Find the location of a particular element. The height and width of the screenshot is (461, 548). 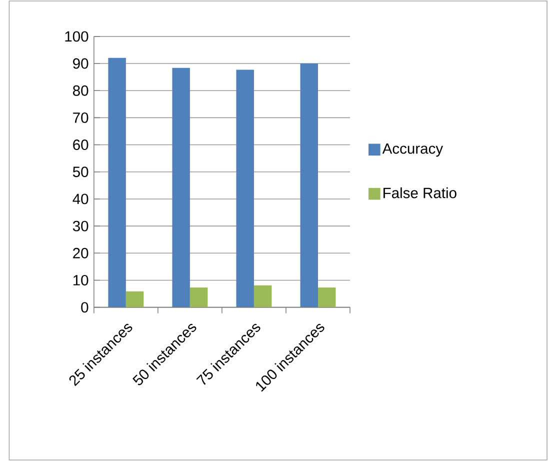

y-tick-label: 80 is located at coordinates (80, 90).